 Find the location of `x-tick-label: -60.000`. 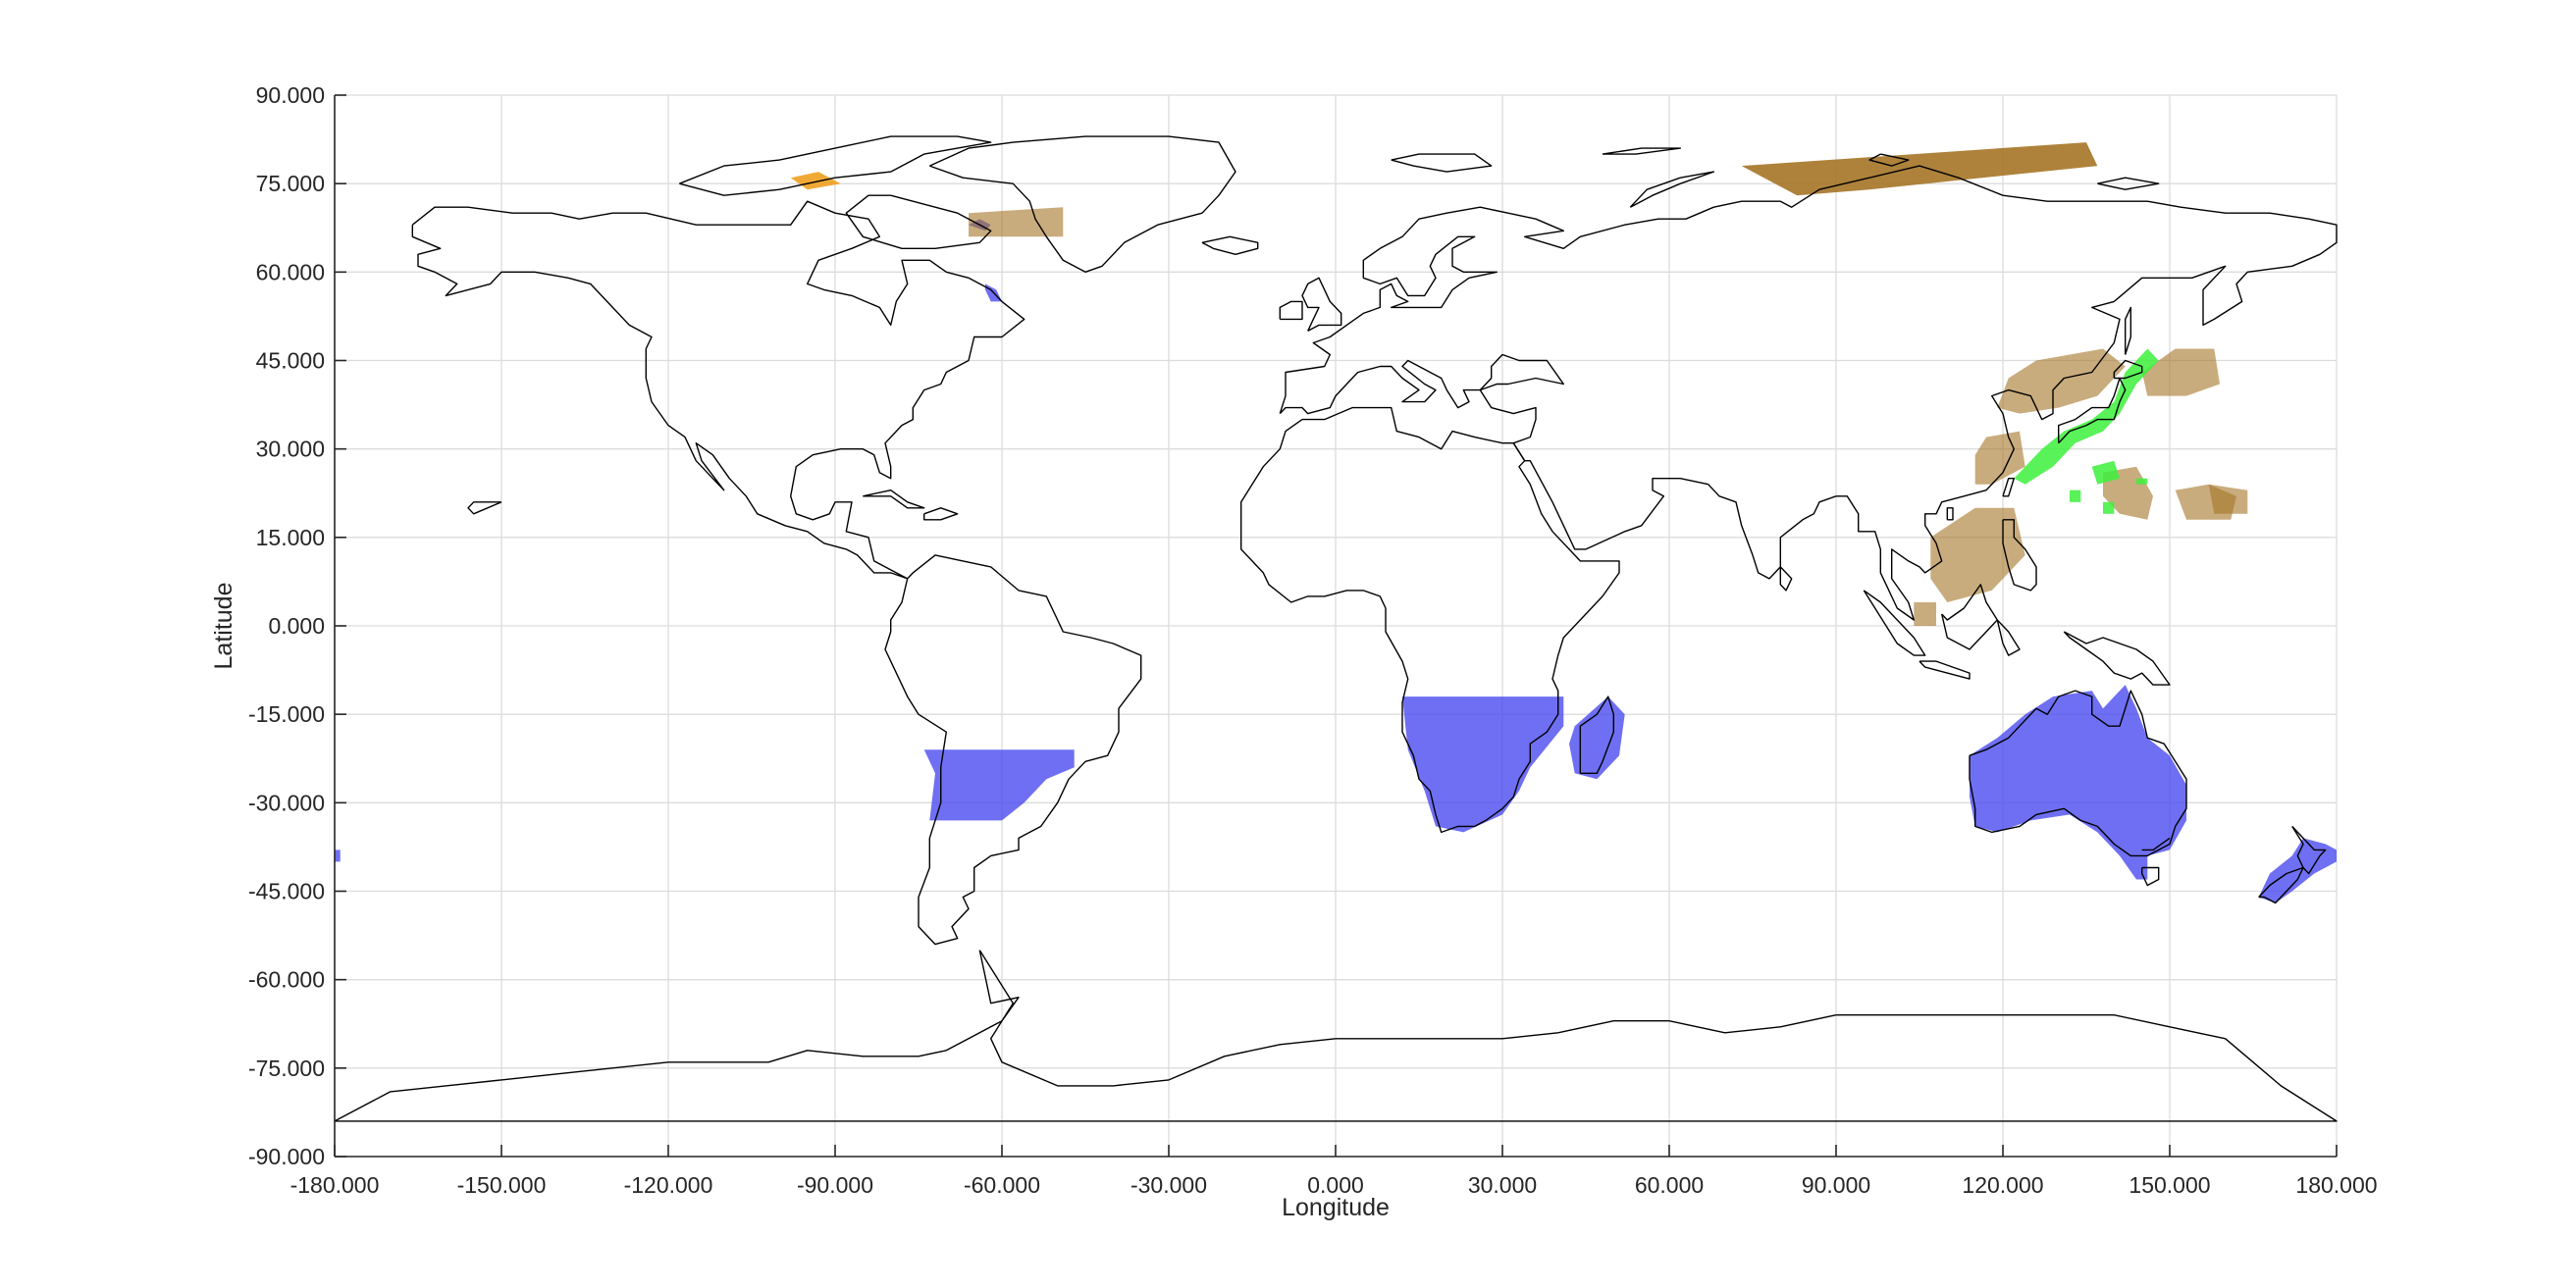

x-tick-label: -60.000 is located at coordinates (1002, 1185).